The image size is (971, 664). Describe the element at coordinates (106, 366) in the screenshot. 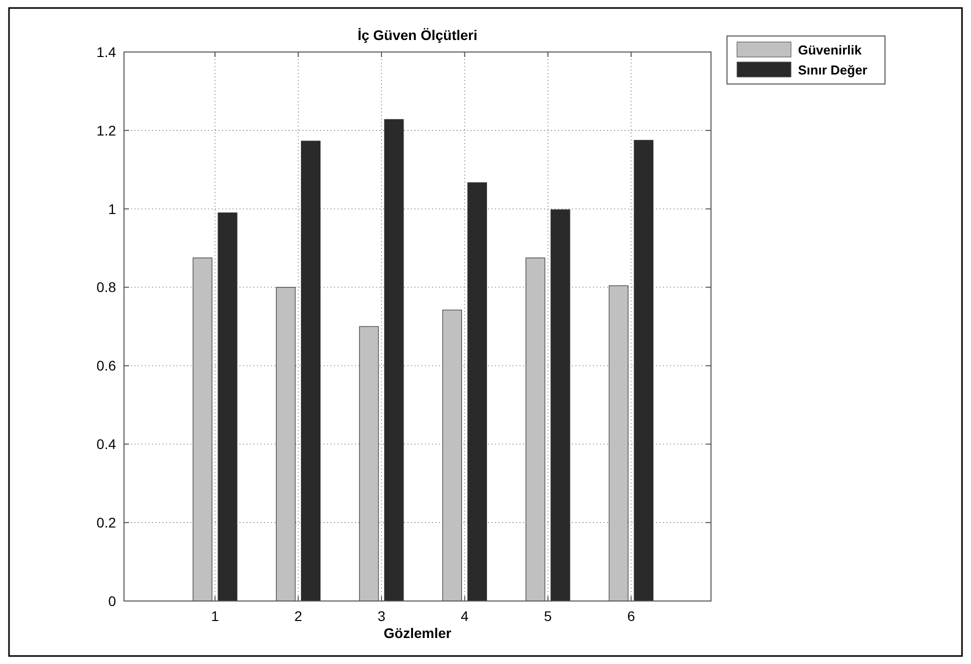

I see `y-tick-label: 0.6` at that location.